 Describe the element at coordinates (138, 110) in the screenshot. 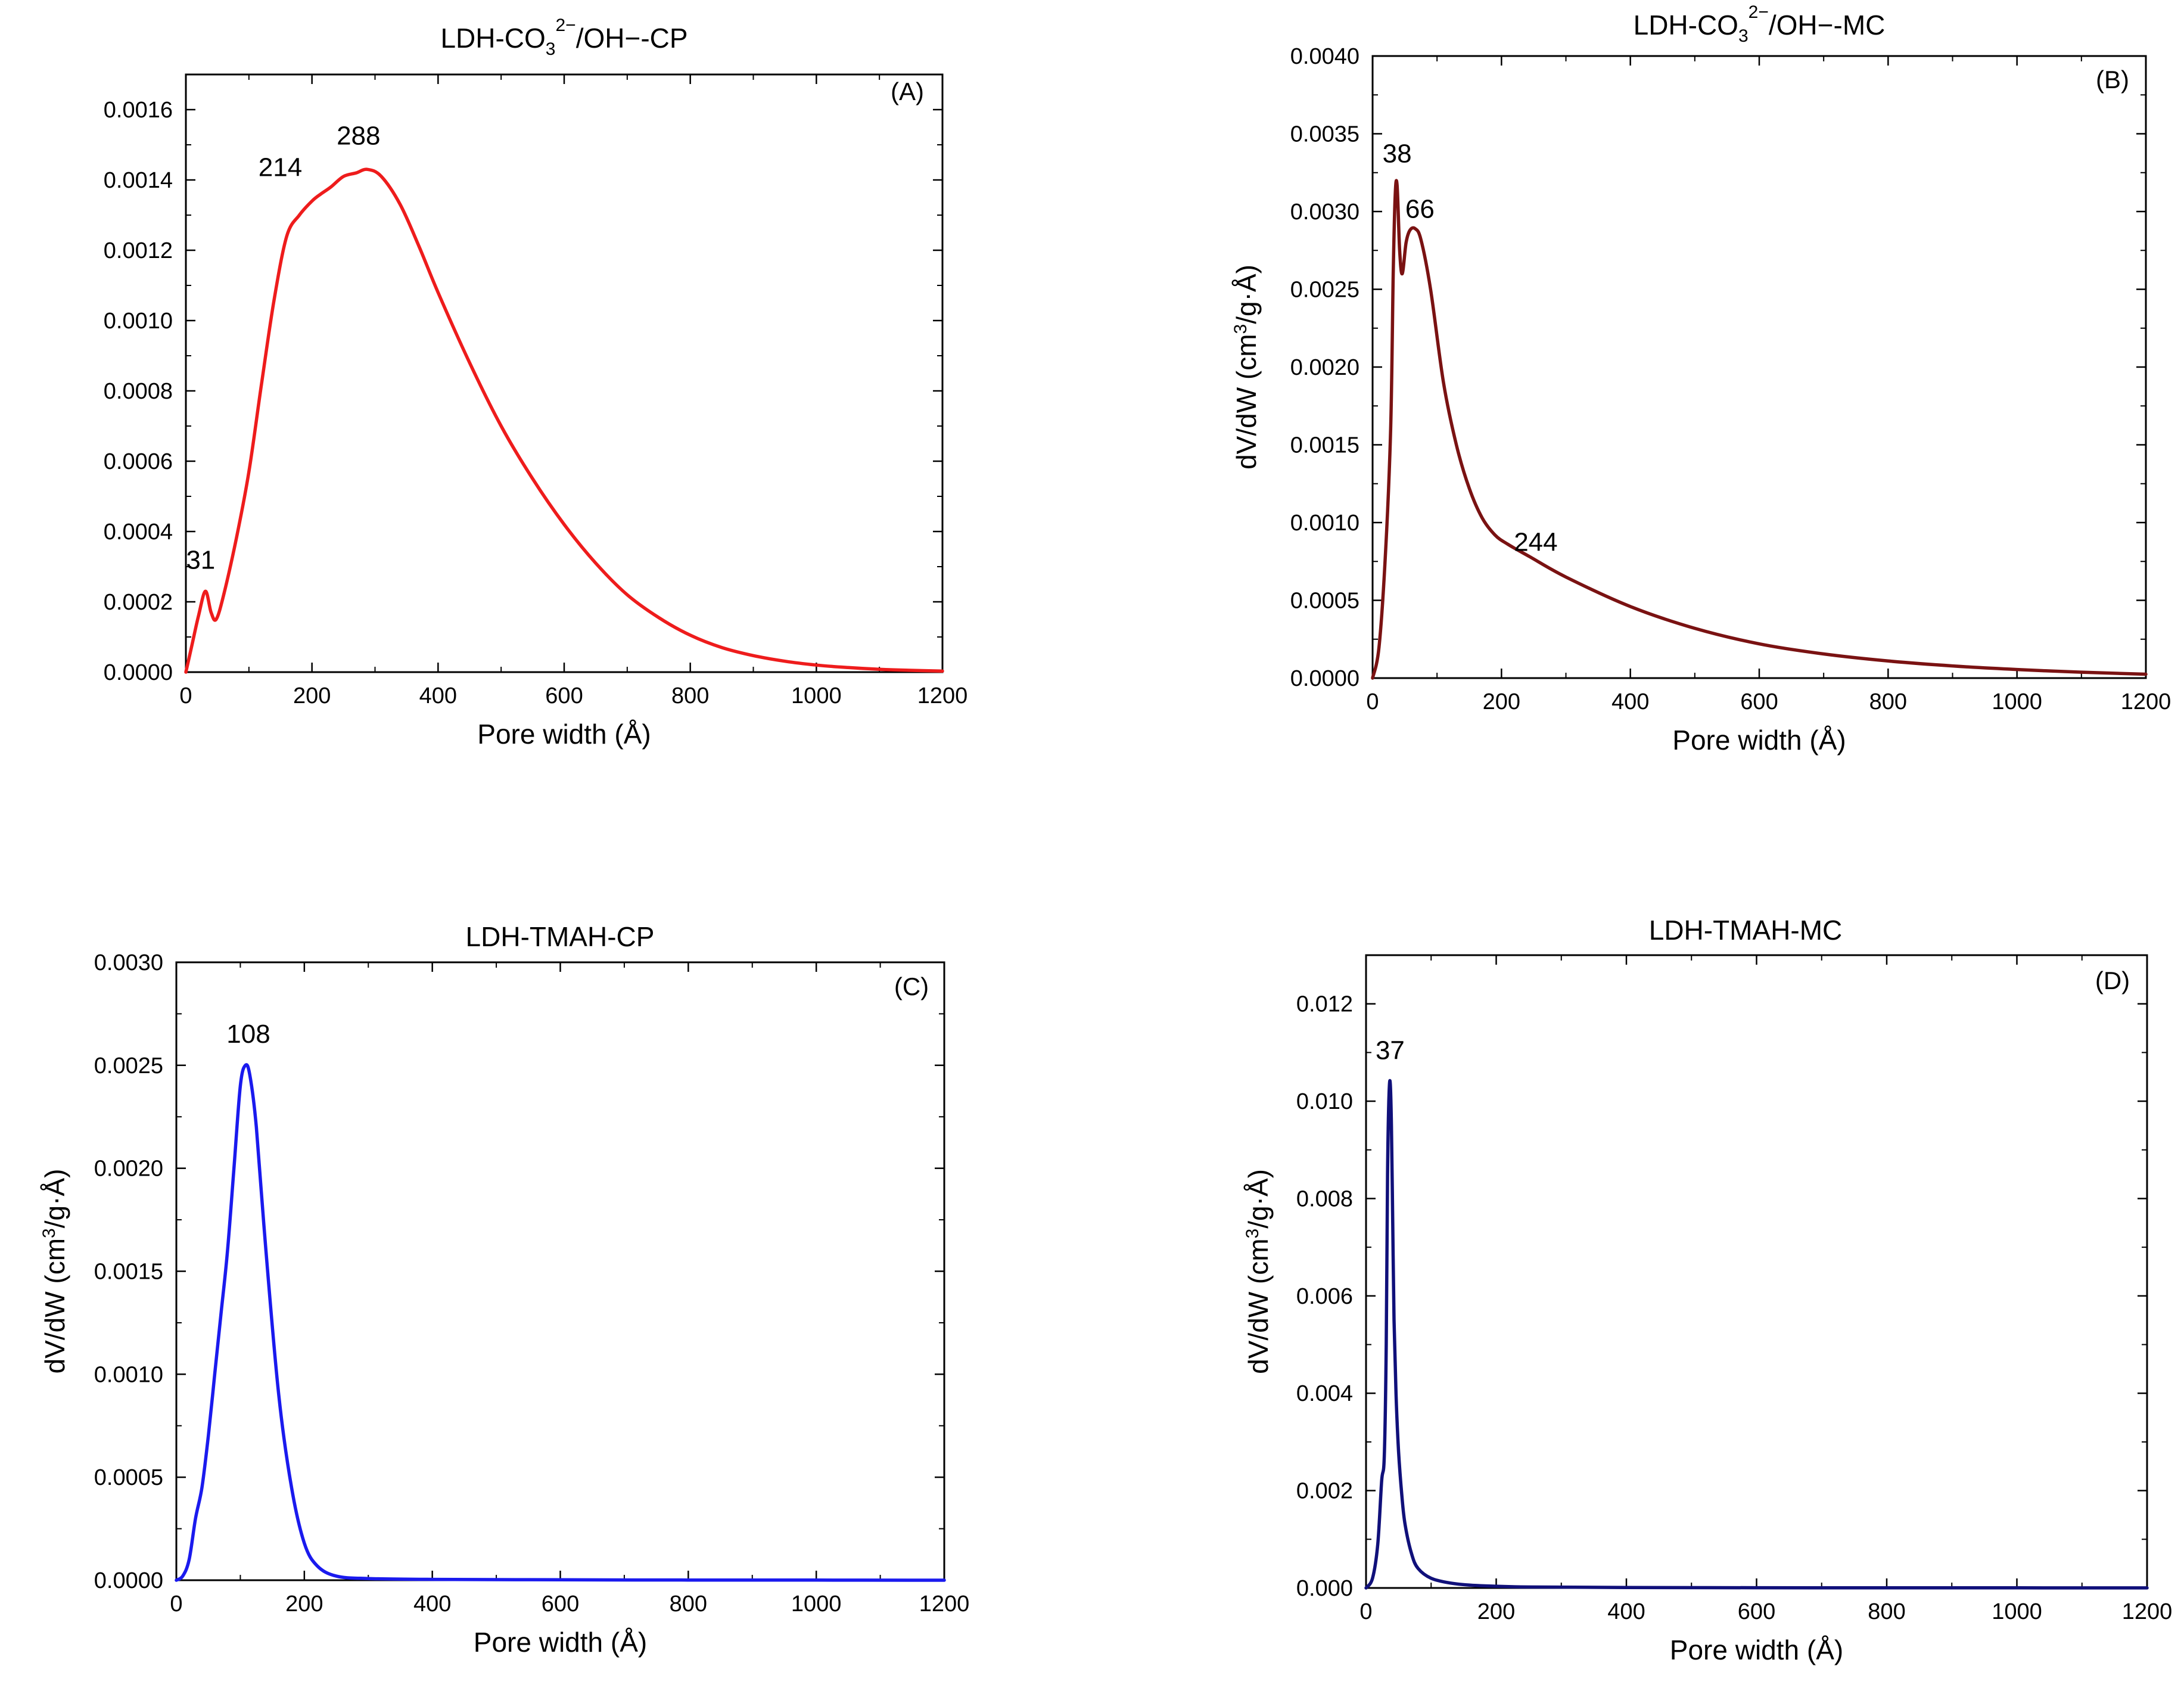

I see `y-tick-label: 0.0016` at that location.